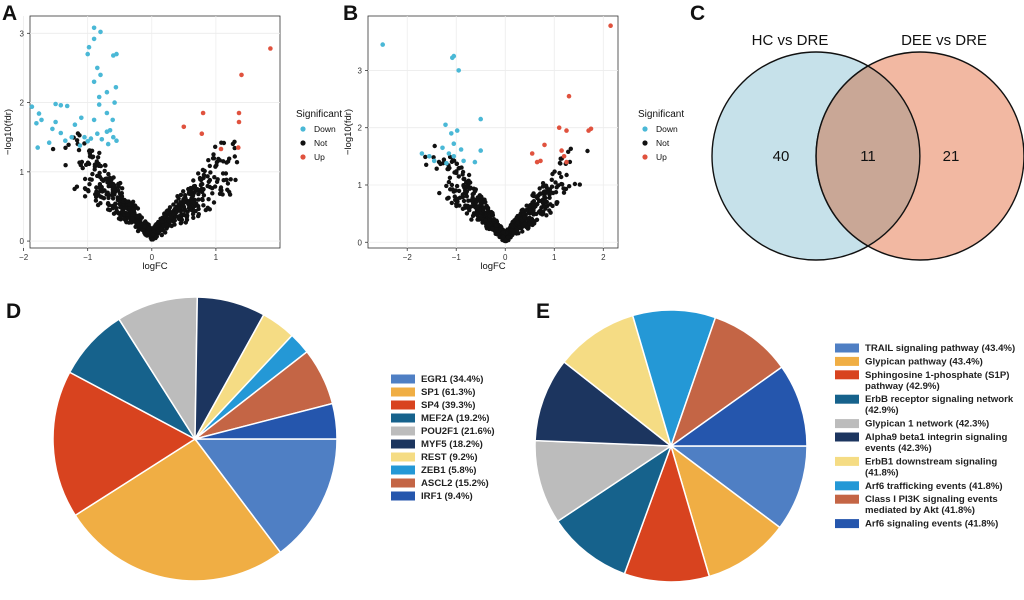 This screenshot has height=600, width=1024. I want to click on pie-legend-label-6: Alpha9 beta1 integrin signaling, so click(936, 437).